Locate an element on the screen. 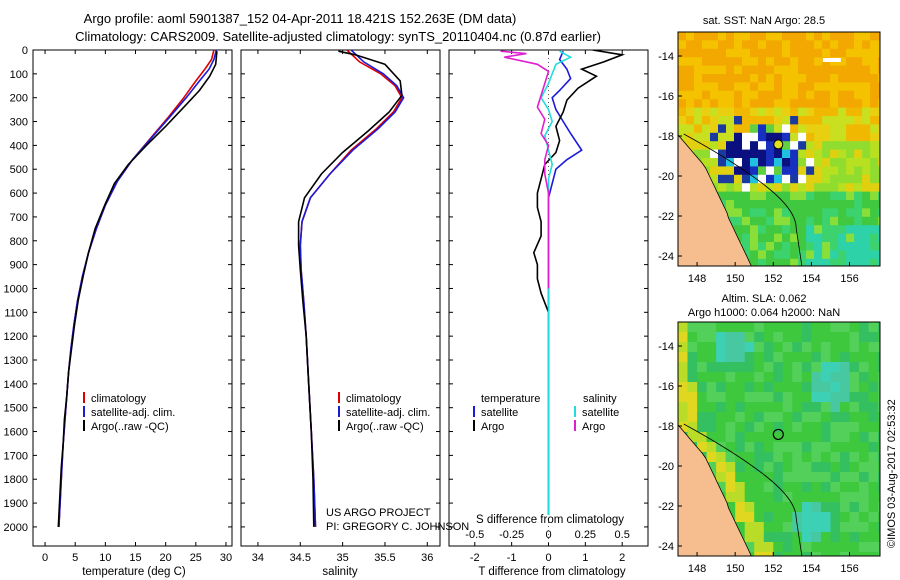  x-tick-label: 34 is located at coordinates (258, 558).